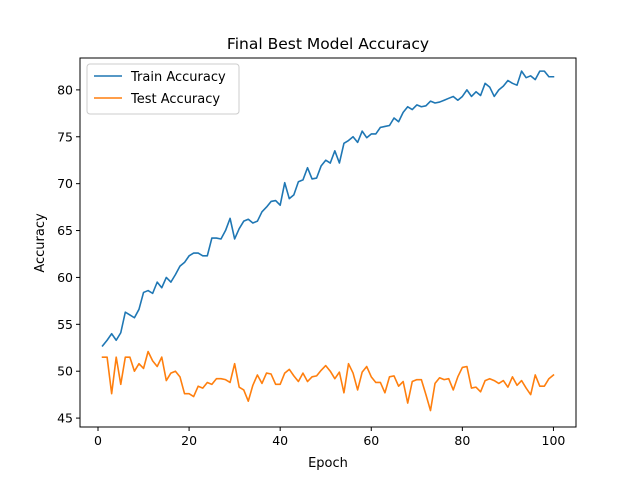 Image resolution: width=640 pixels, height=480 pixels. What do you see at coordinates (65, 230) in the screenshot?
I see `y-tick-label: 65` at bounding box center [65, 230].